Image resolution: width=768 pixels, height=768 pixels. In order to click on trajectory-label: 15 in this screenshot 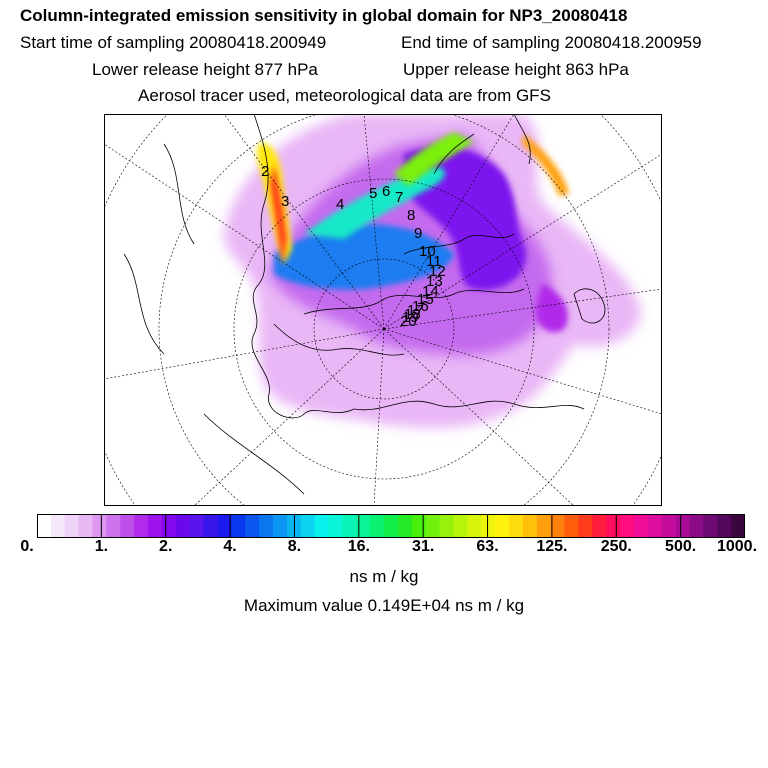, I will do `click(425, 299)`.